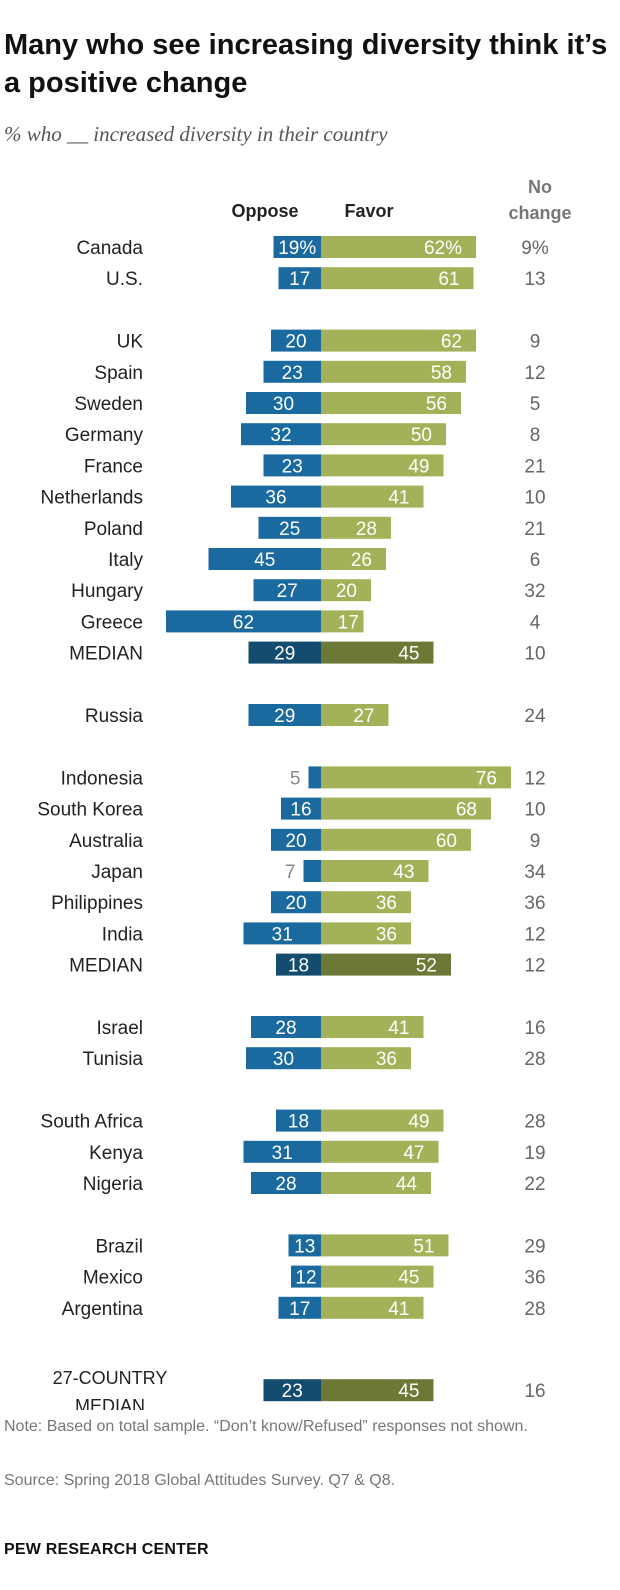 The height and width of the screenshot is (1590, 620). I want to click on row-label: Philippines, so click(97, 903).